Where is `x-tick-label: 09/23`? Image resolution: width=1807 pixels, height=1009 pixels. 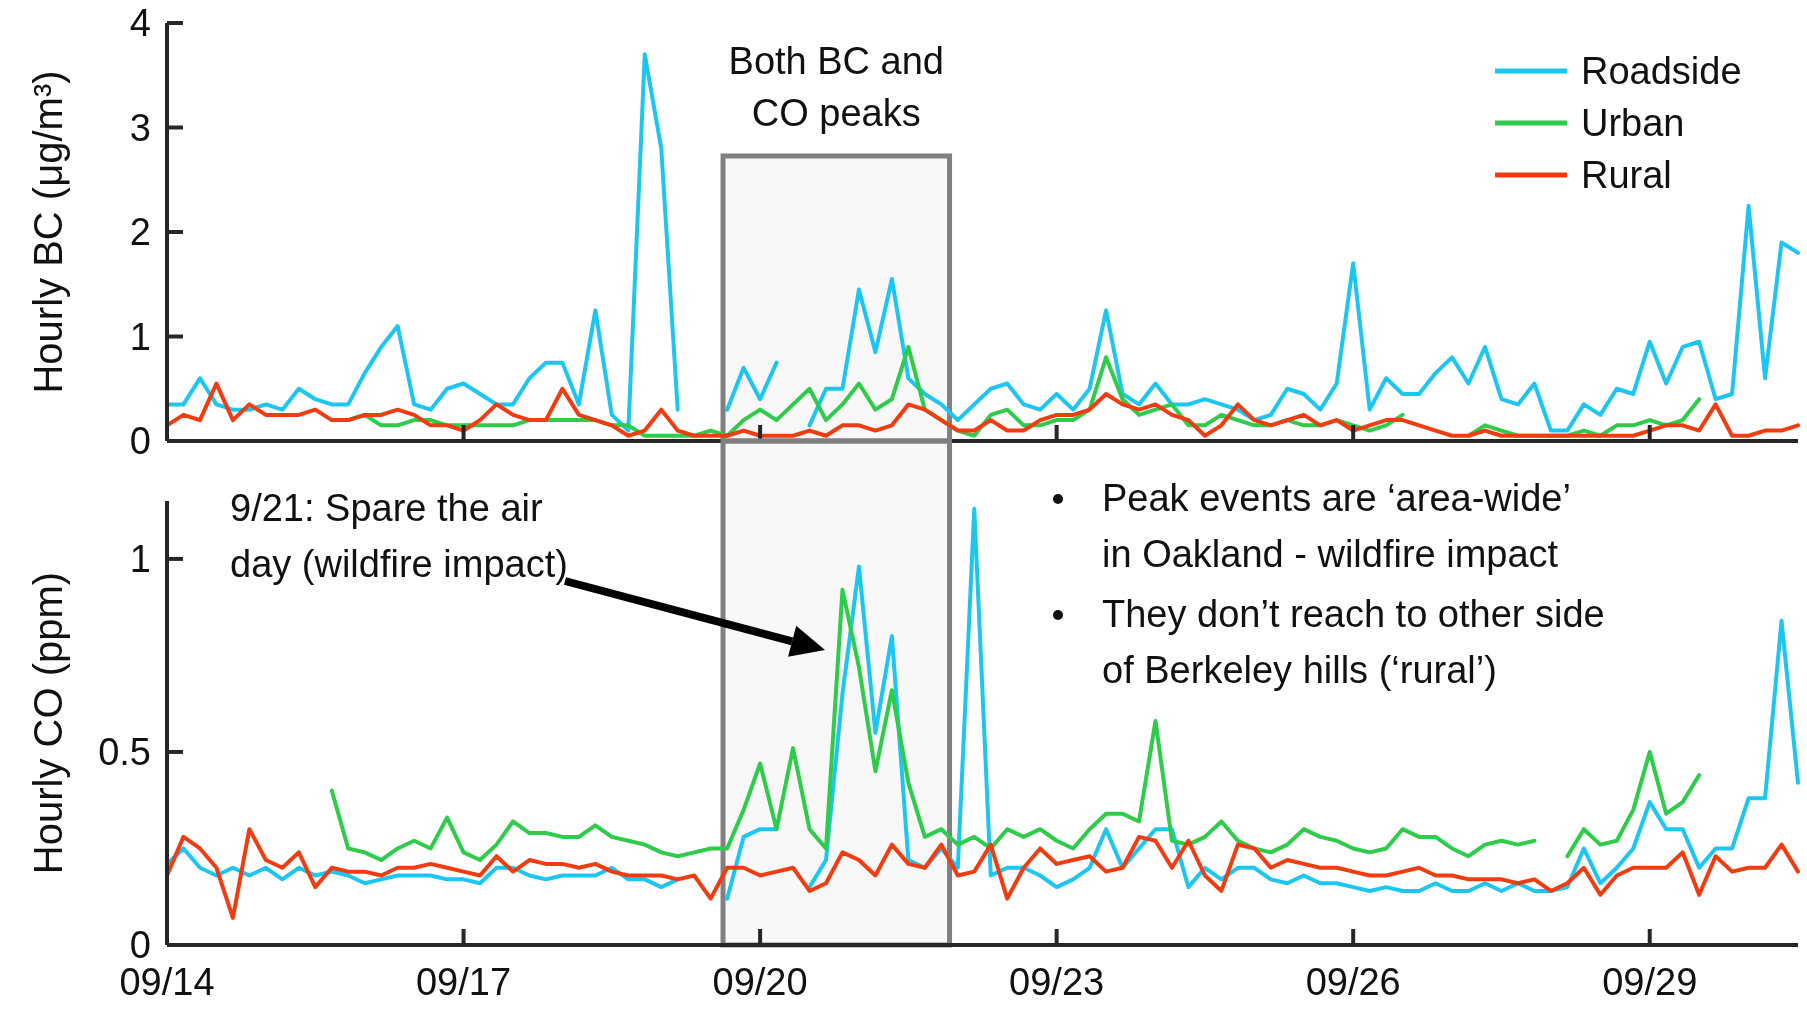
x-tick-label: 09/23 is located at coordinates (1057, 982).